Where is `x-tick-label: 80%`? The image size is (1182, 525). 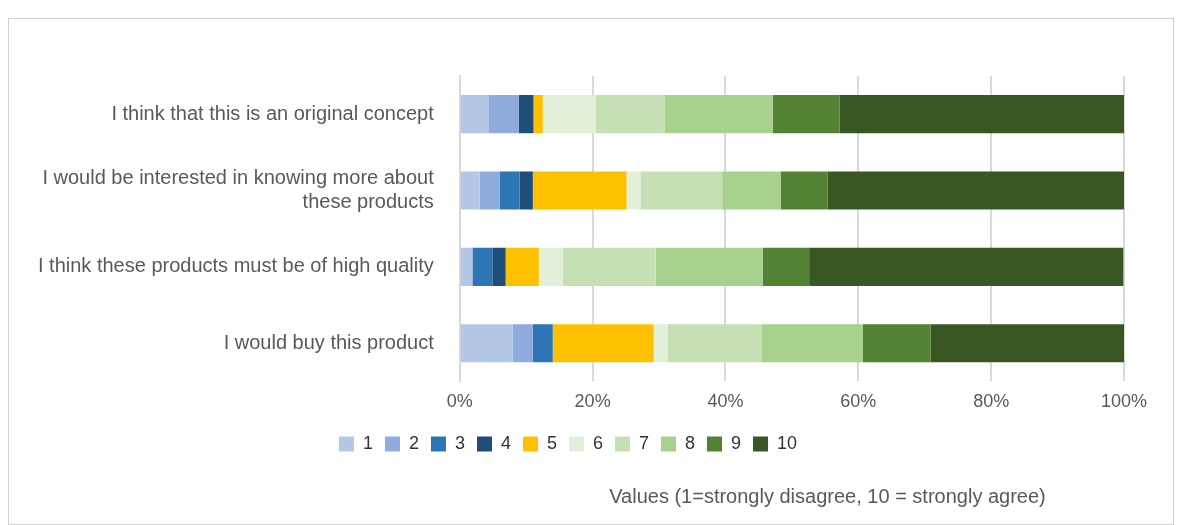
x-tick-label: 80% is located at coordinates (991, 401).